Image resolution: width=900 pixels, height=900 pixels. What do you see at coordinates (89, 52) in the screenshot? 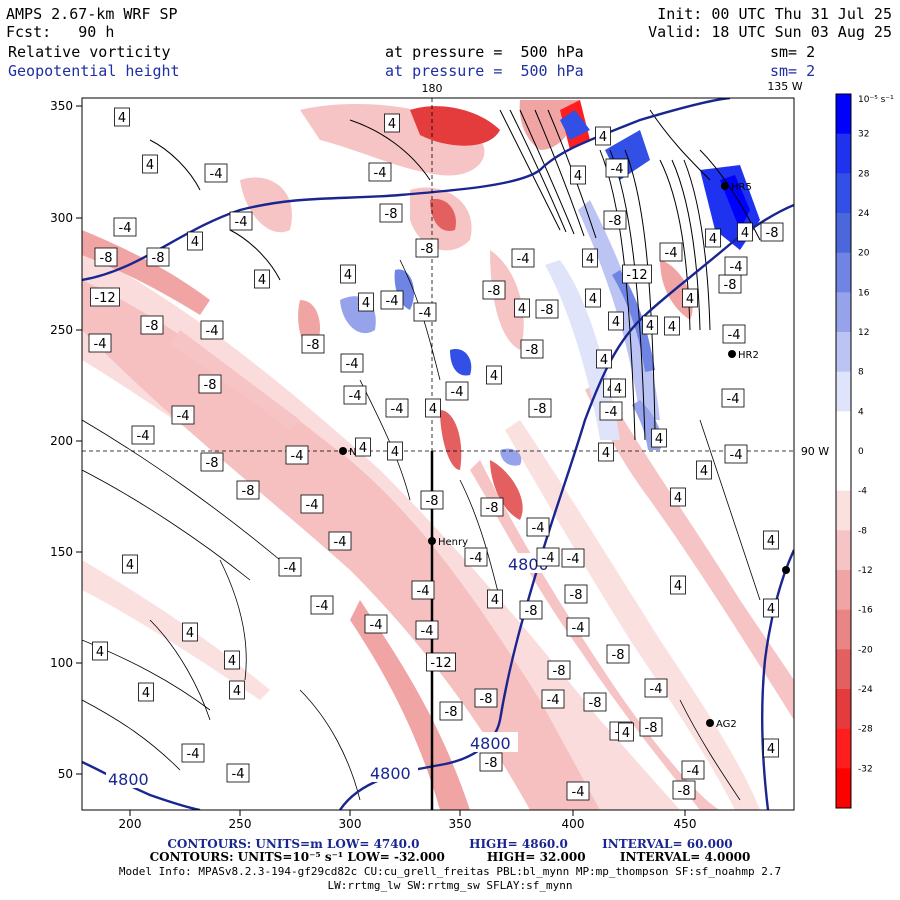
I see `field-name-vorticity: Relative vorticity` at bounding box center [89, 52].